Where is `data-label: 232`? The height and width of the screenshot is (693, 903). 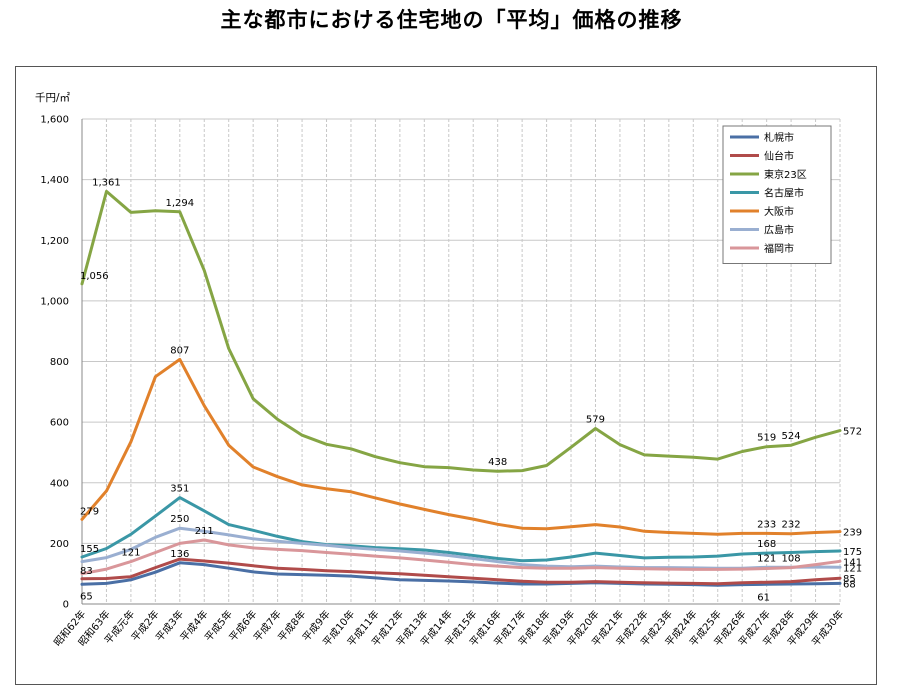
data-label: 232 is located at coordinates (791, 525).